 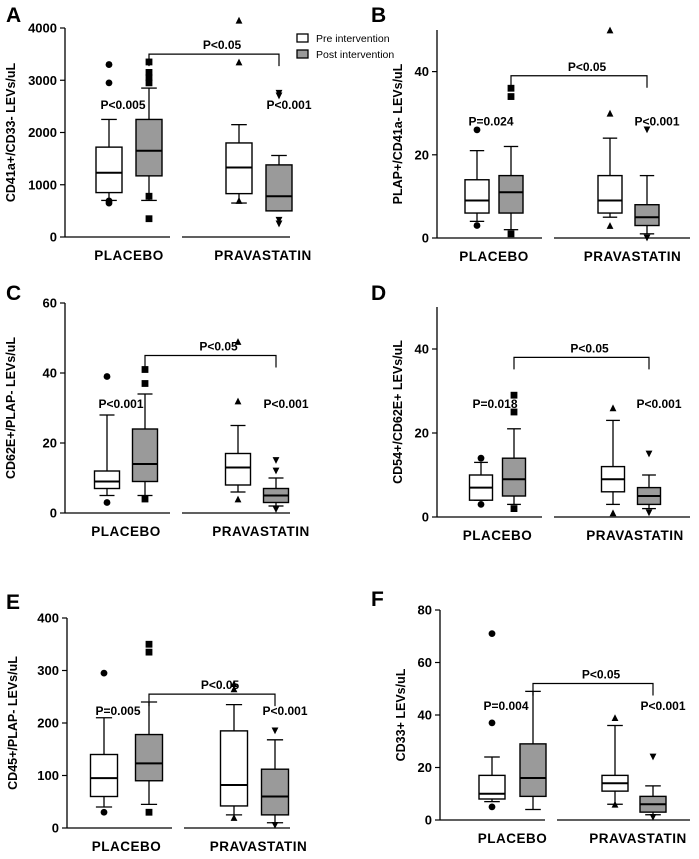 I want to click on y-axis-title: CD62E+/PLAP- LEVs/uL, so click(x=11, y=408).